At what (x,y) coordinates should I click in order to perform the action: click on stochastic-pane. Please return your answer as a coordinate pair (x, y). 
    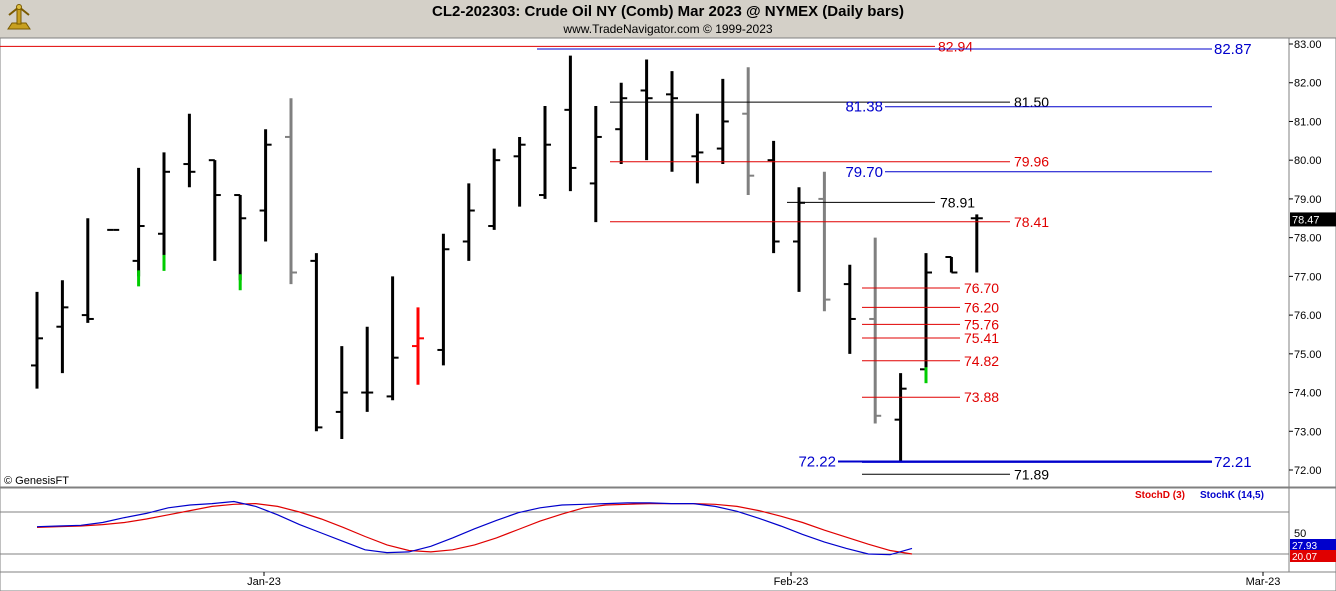
    Looking at the image, I should click on (645, 530).